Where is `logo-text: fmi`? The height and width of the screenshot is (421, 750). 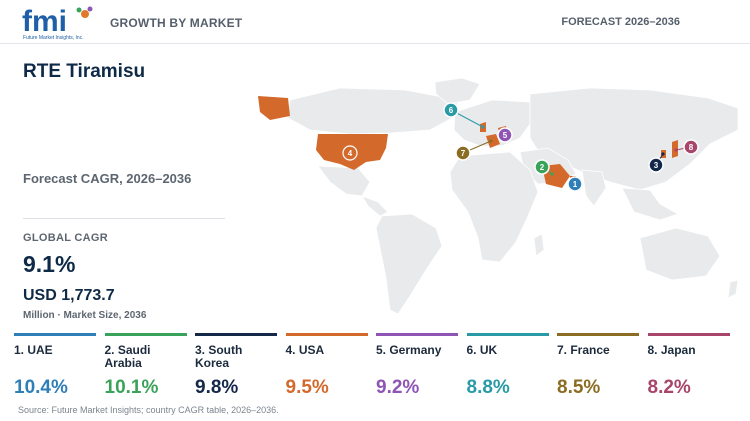
logo-text: fmi is located at coordinates (44, 21).